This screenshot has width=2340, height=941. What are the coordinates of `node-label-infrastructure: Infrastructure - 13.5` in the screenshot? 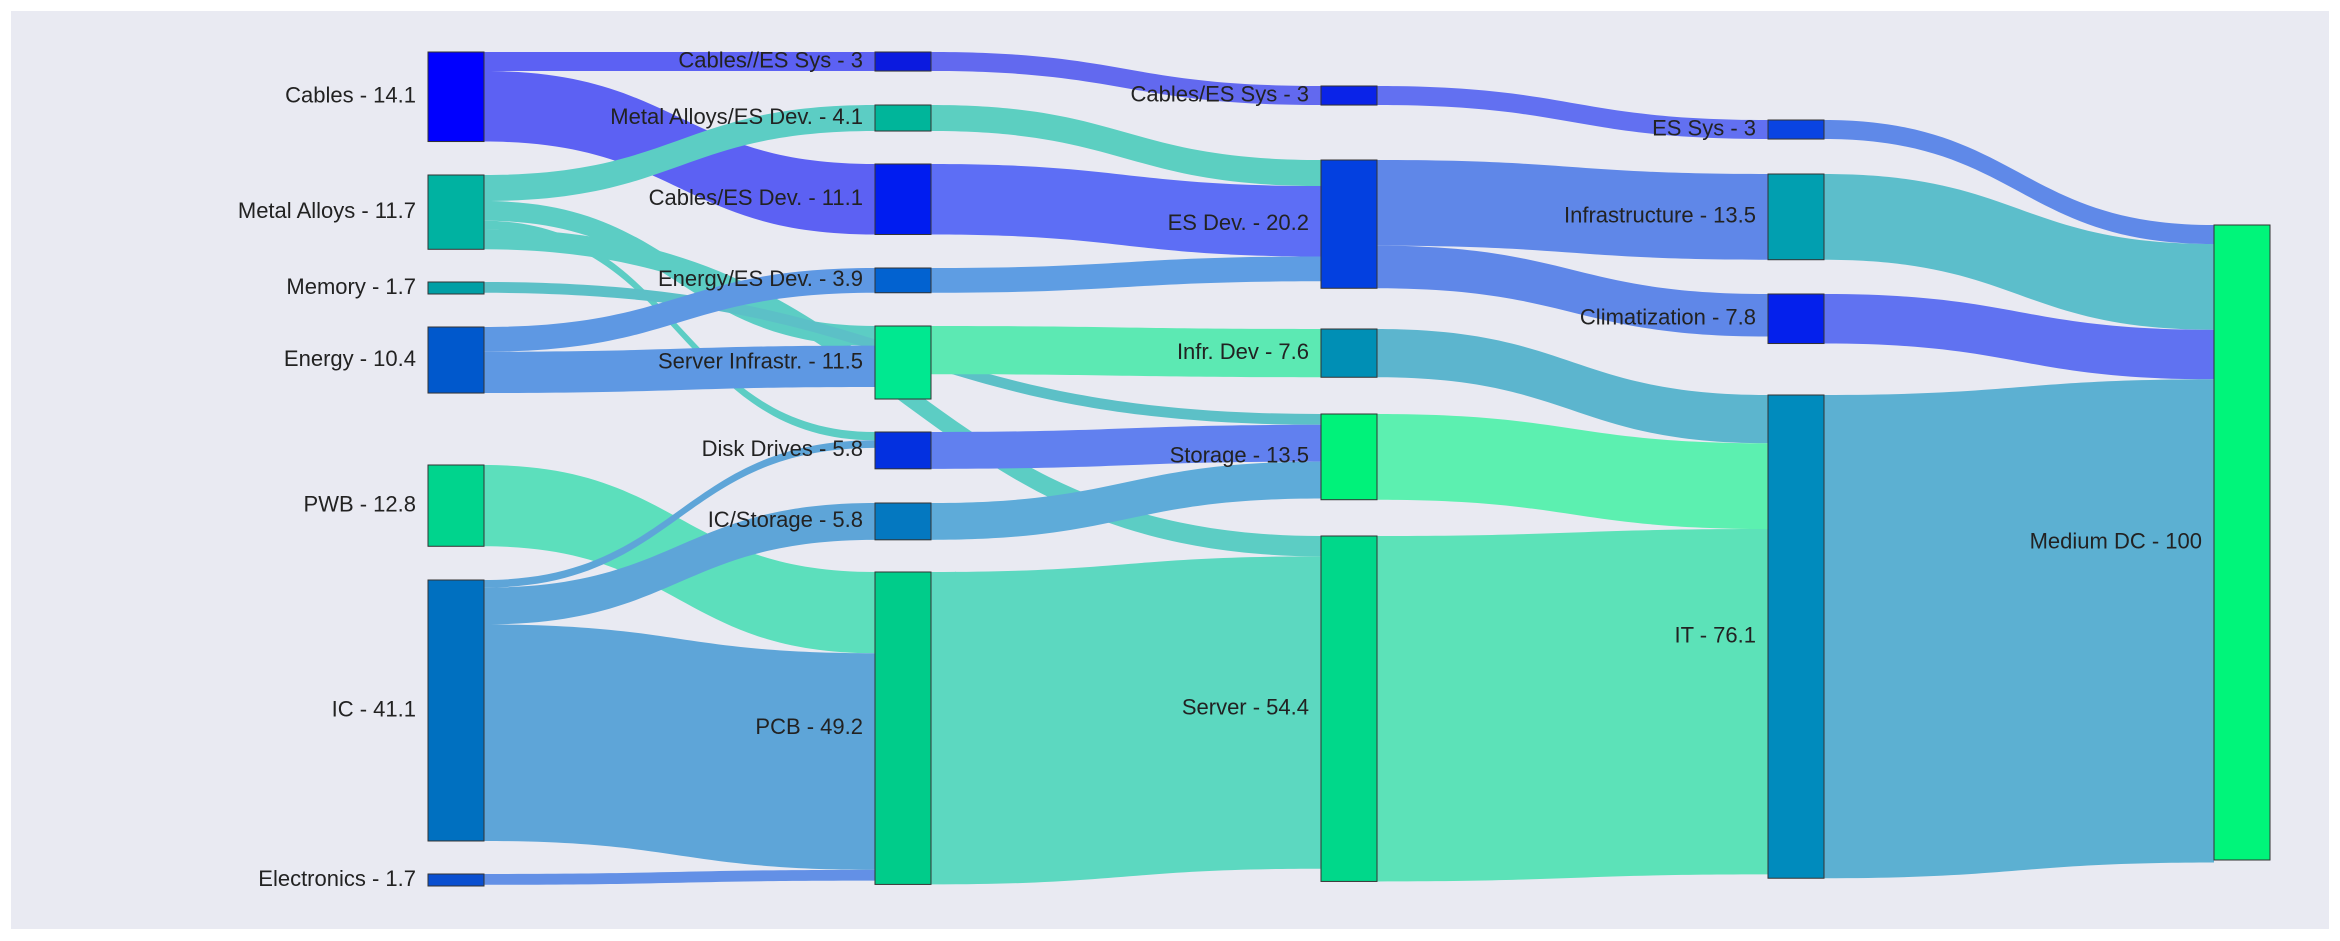 It's located at (1660, 215).